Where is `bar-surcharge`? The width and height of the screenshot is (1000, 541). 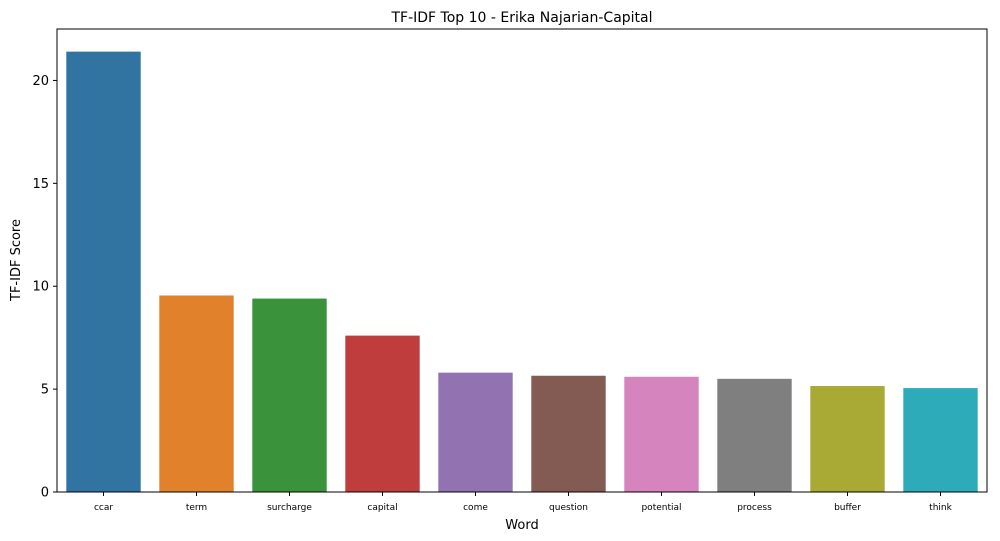 bar-surcharge is located at coordinates (289, 395).